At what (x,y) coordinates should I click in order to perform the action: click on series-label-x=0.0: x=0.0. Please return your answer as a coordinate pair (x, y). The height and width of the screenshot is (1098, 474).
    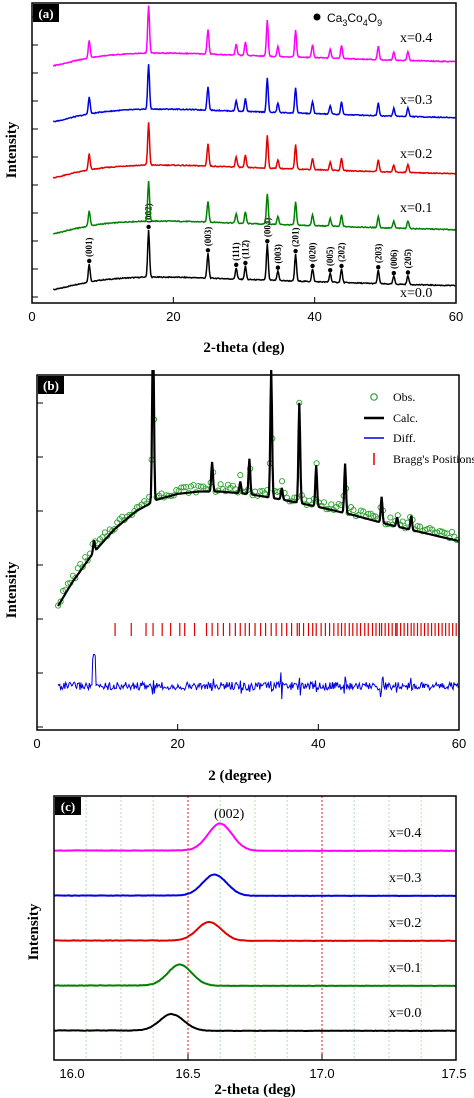
    Looking at the image, I should click on (405, 1013).